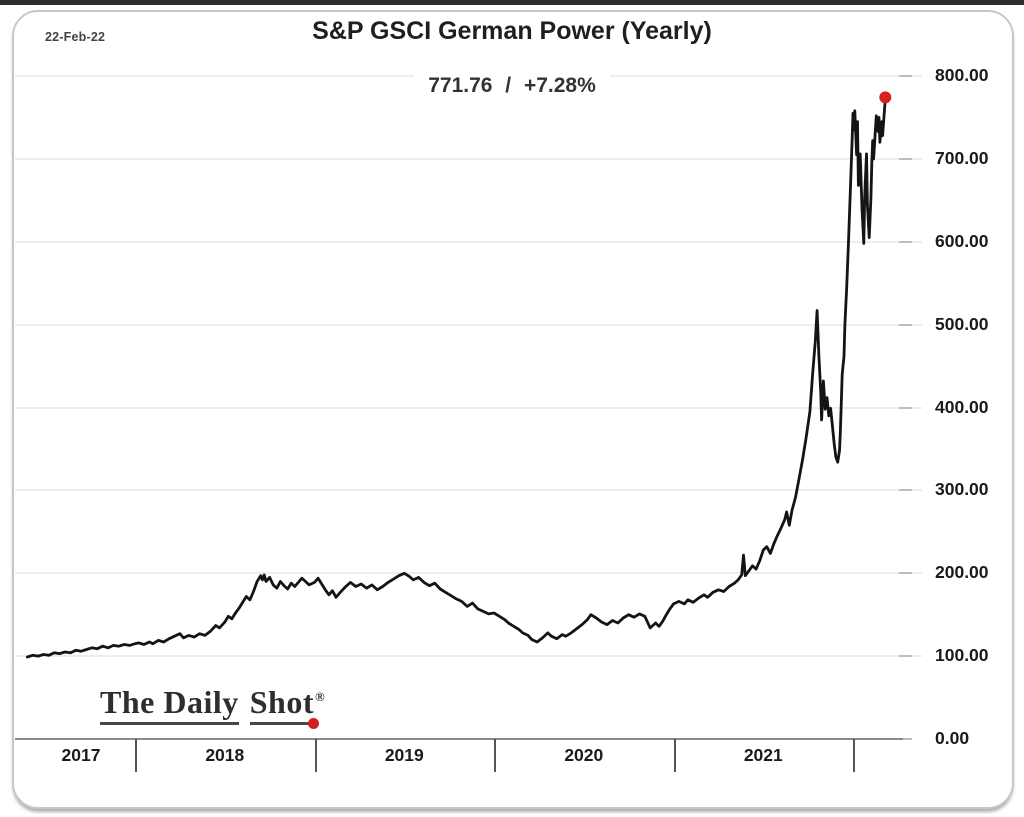 This screenshot has width=1024, height=817. What do you see at coordinates (512, 2) in the screenshot?
I see `top-border-bar` at bounding box center [512, 2].